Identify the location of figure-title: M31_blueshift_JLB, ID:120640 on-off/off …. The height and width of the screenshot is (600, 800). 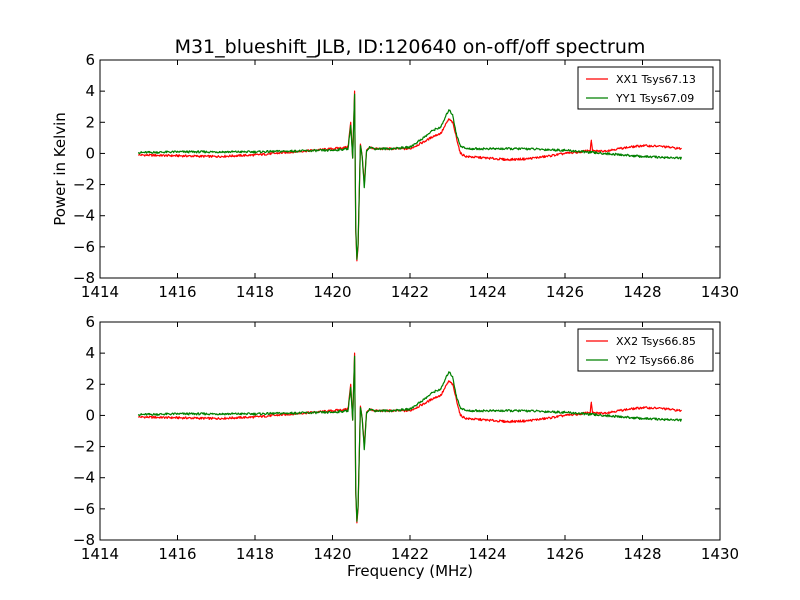
(410, 47).